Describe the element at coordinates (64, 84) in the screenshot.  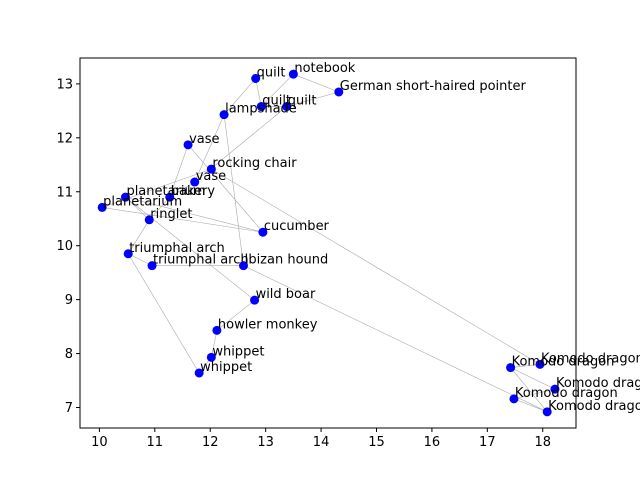
I see `y-tick-label: 13` at that location.